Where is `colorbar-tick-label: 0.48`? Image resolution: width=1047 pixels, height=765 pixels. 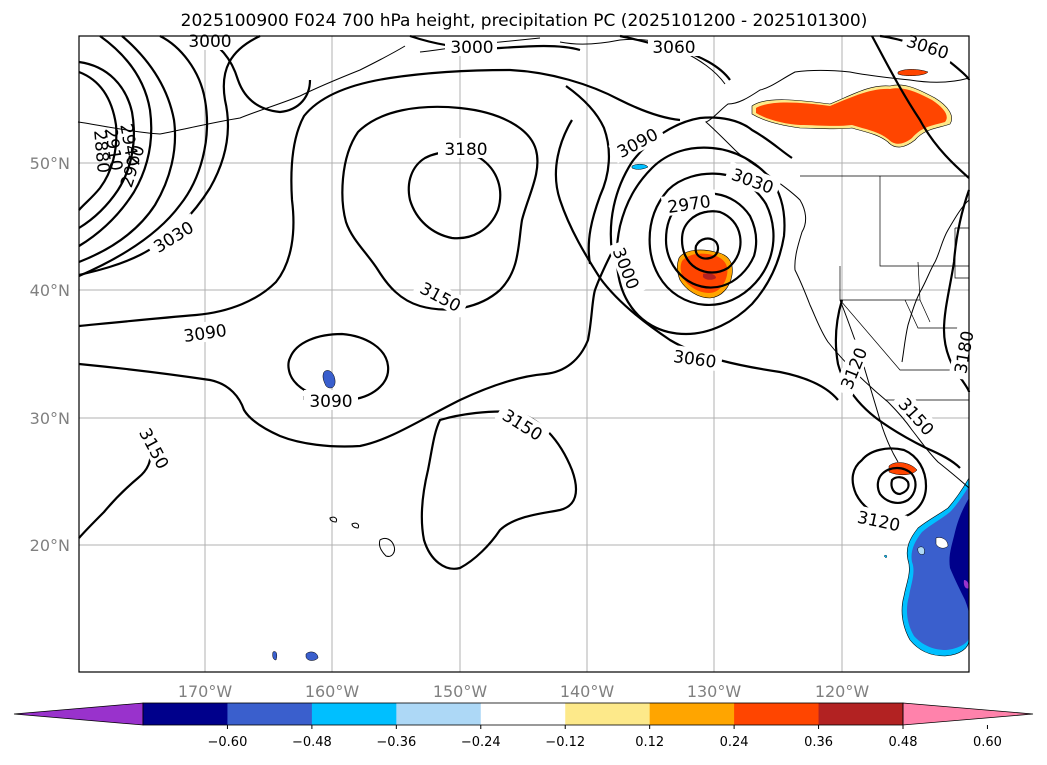 colorbar-tick-label: 0.48 is located at coordinates (903, 742).